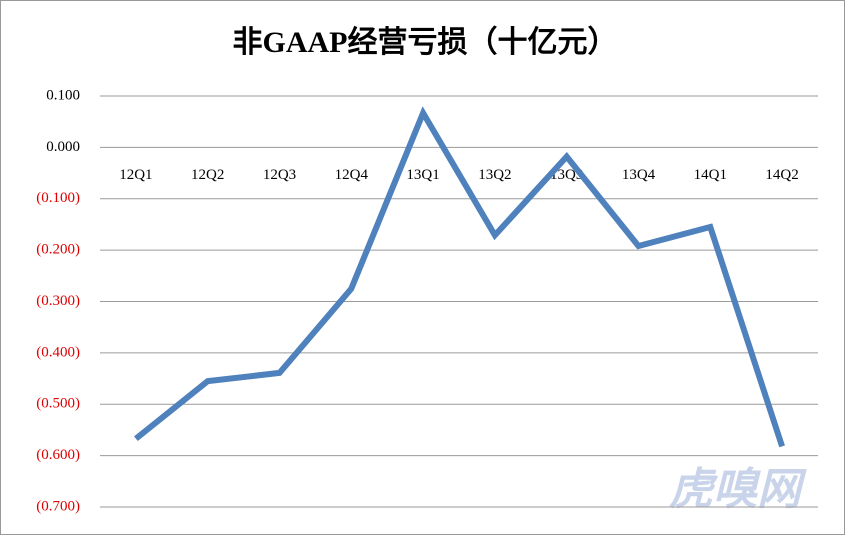 The width and height of the screenshot is (845, 535). What do you see at coordinates (494, 175) in the screenshot?
I see `x-tick-label: 13Q2` at bounding box center [494, 175].